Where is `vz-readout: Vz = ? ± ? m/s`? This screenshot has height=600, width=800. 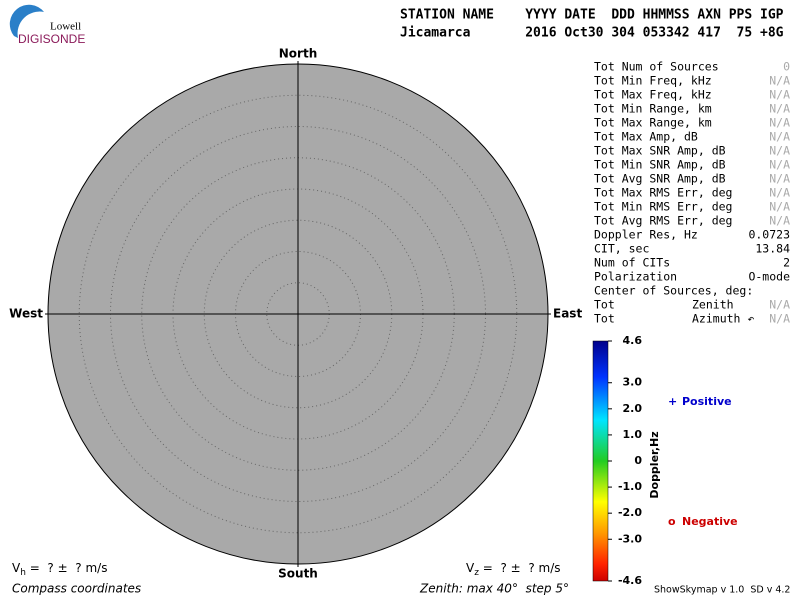
vz-readout: Vz = ? ± ? m/s is located at coordinates (513, 569).